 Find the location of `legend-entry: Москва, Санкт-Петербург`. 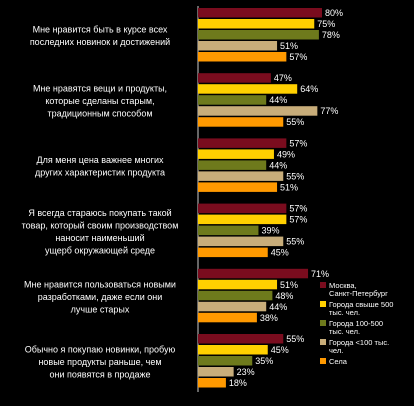

legend-entry: Москва, Санкт-Петербург is located at coordinates (358, 289).